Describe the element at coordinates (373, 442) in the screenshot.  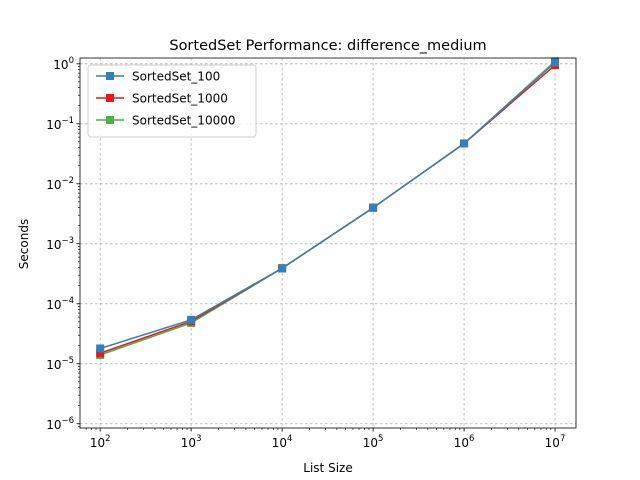
I see `x-tick-label-3: 10⁵` at that location.